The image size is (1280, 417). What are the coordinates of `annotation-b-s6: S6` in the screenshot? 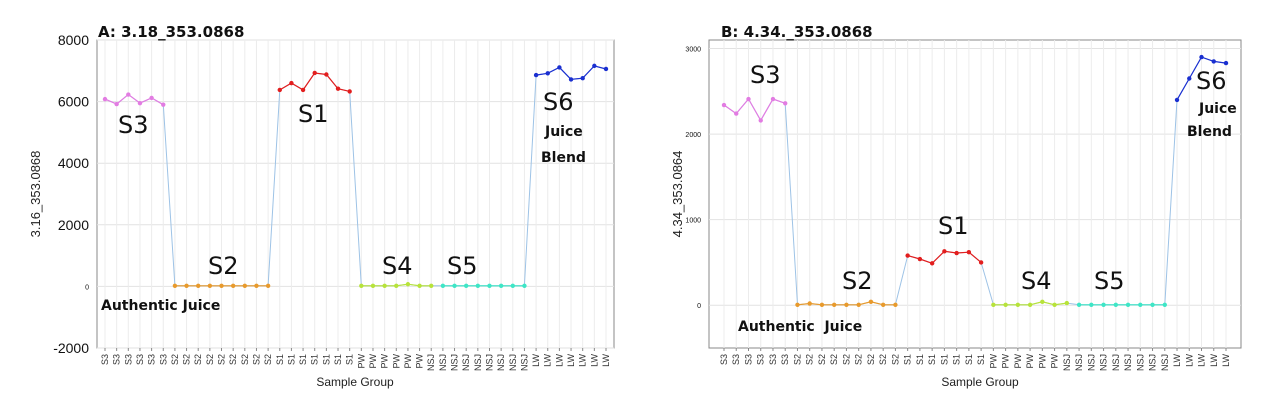 It's located at (1211, 81).